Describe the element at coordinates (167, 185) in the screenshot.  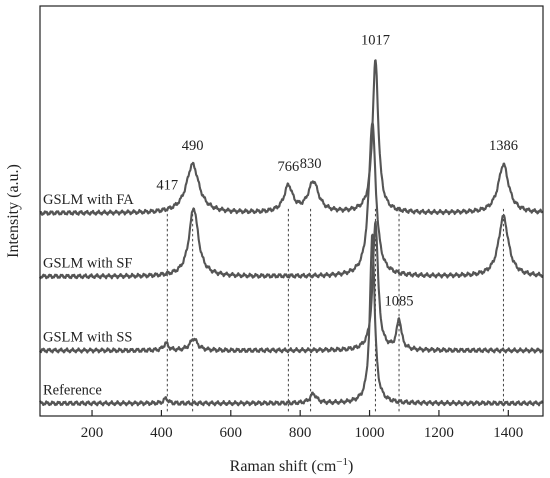
I see `peak-label-417: 417` at that location.